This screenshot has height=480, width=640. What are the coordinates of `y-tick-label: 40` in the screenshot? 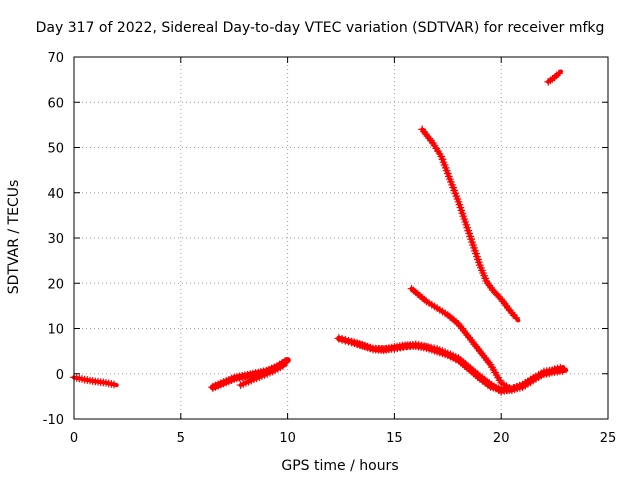 It's located at (55, 194).